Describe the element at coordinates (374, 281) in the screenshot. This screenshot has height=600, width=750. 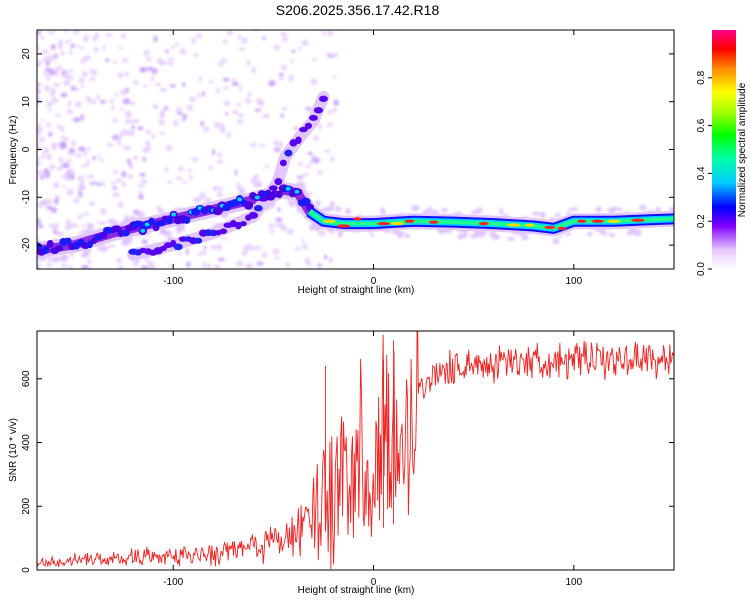
I see `spectrogram-x-tick-label: 0` at that location.